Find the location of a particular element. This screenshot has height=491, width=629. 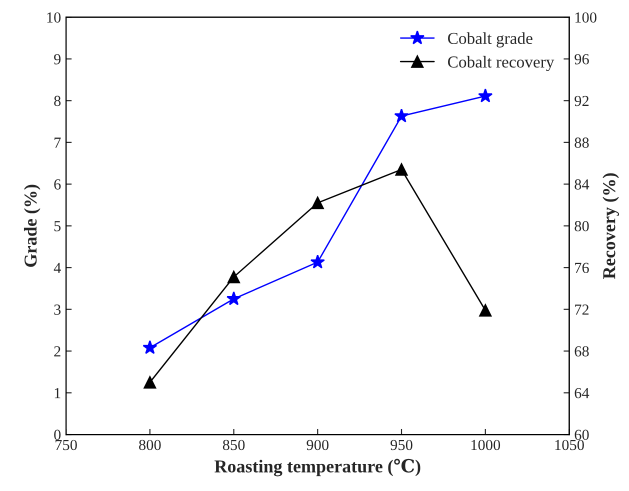

x-axis-title: Roasting temperature (℃) is located at coordinates (317, 467).